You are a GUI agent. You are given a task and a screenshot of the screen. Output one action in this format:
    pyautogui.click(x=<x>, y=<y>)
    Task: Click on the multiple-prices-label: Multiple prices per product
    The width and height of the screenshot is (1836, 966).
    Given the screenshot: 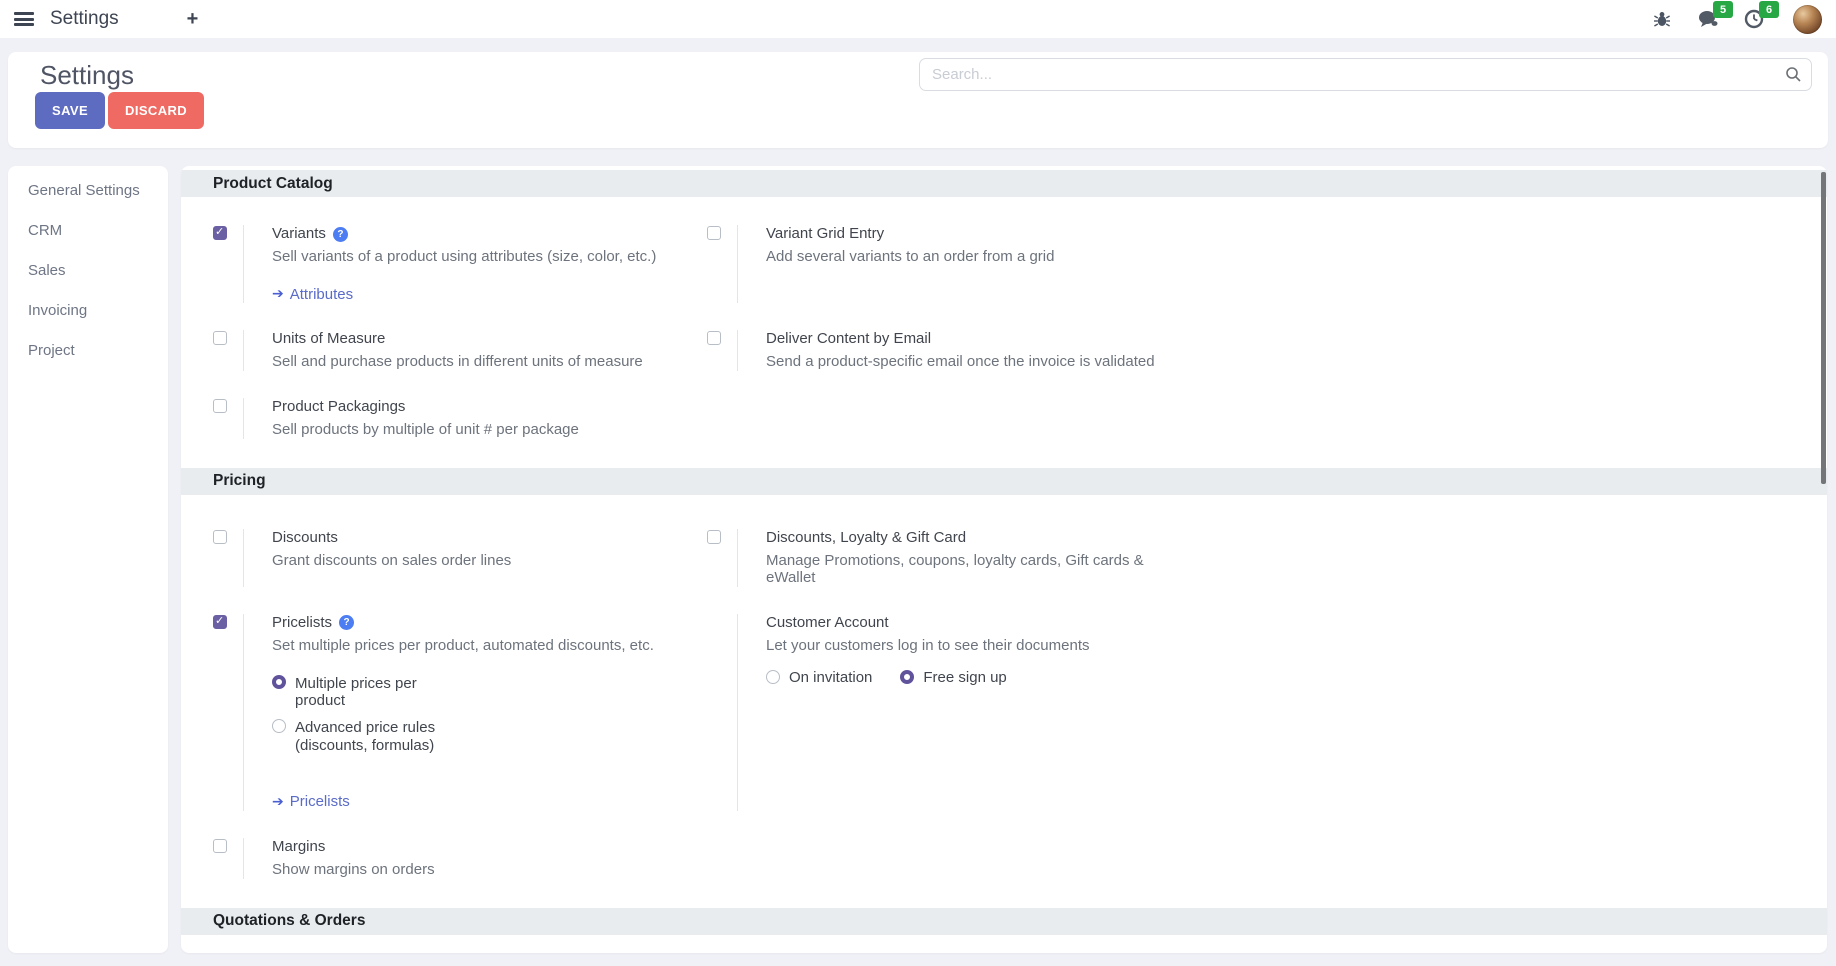 What is the action you would take?
    pyautogui.click(x=356, y=692)
    